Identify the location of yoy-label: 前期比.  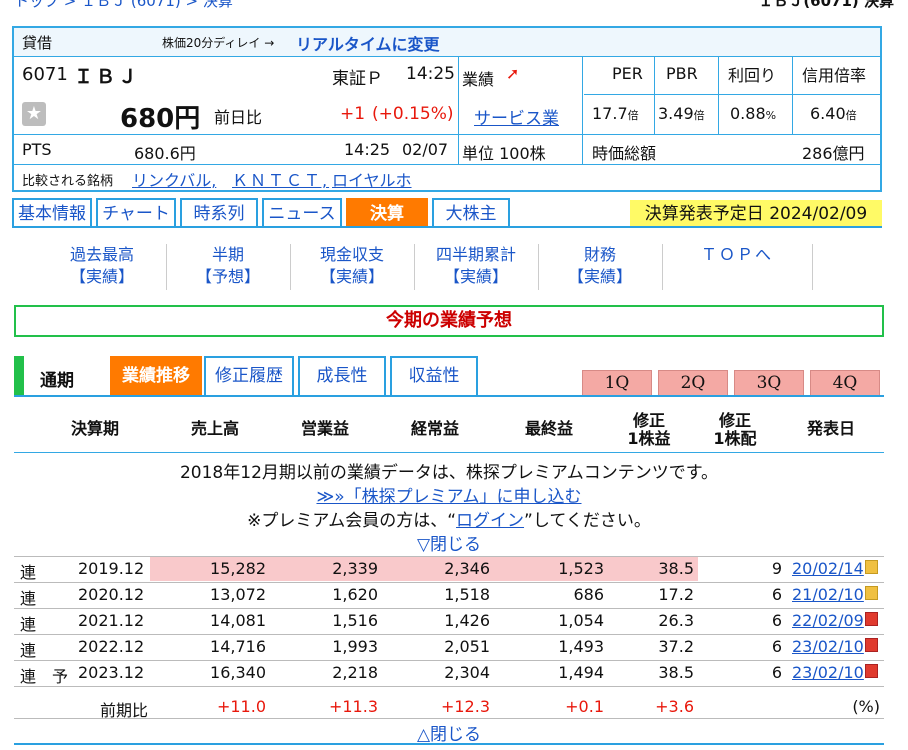
(124, 710).